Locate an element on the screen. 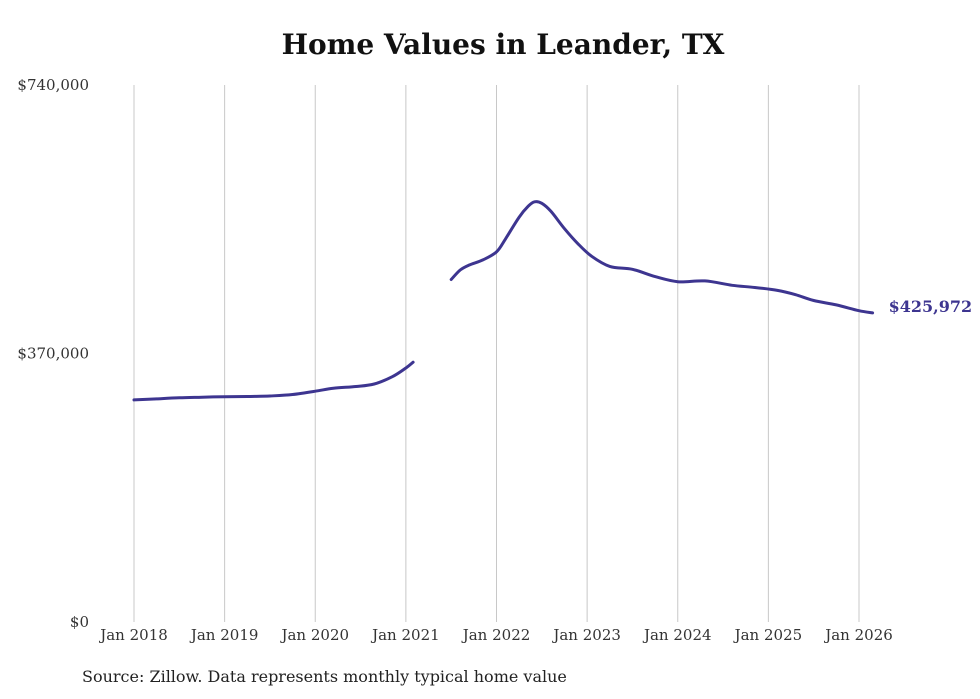 Image resolution: width=980 pixels, height=699 pixels. x-tick-label-0: Jan 2018 is located at coordinates (133, 635).